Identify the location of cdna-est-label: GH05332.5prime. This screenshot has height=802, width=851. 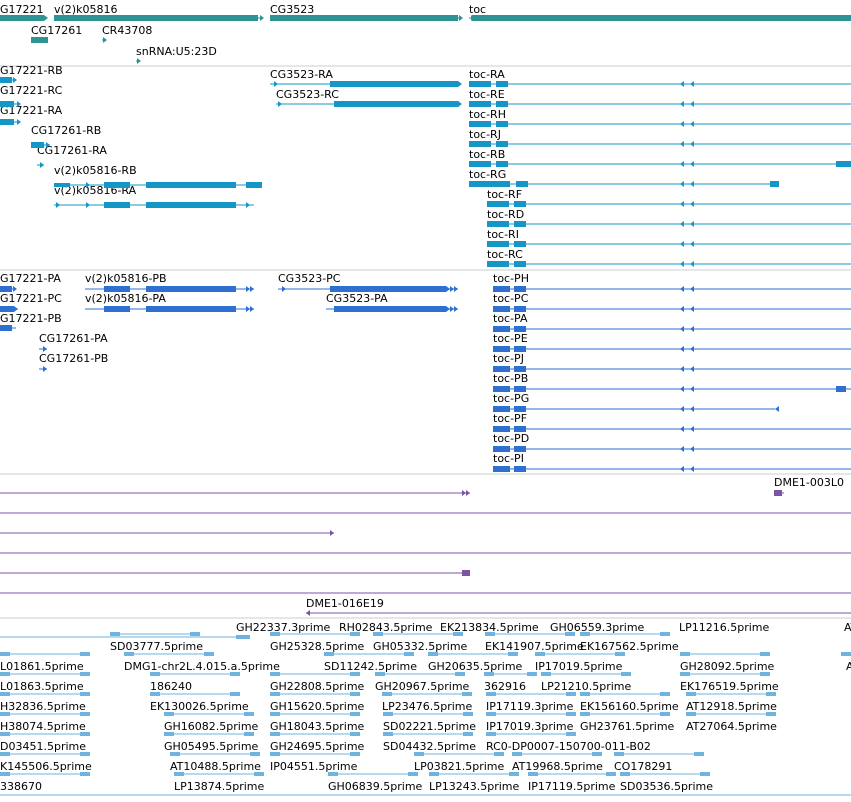
(420, 646).